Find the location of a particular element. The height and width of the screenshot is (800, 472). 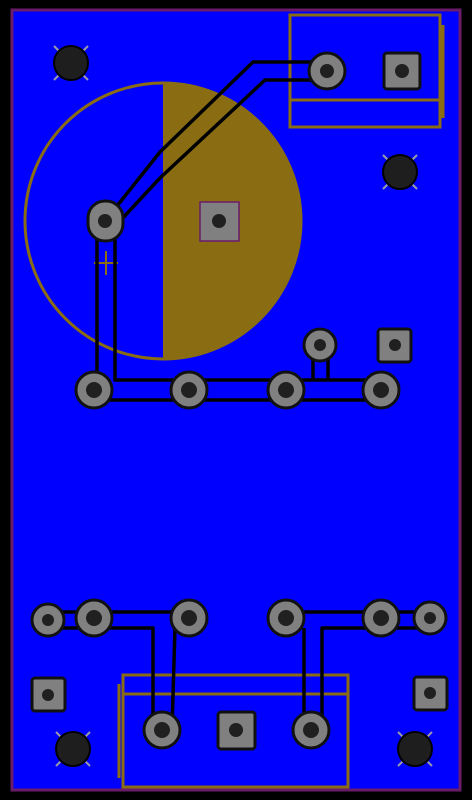

connector-pad-square is located at coordinates (402, 71).